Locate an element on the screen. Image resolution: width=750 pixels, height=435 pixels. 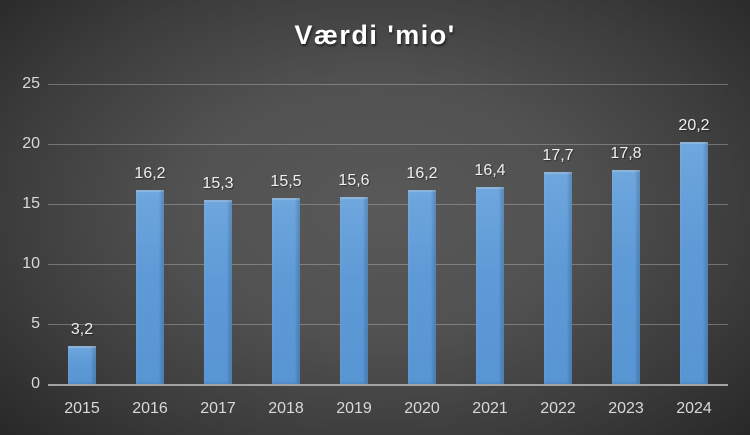
y-axis-tick-label: 0 is located at coordinates (35, 383).